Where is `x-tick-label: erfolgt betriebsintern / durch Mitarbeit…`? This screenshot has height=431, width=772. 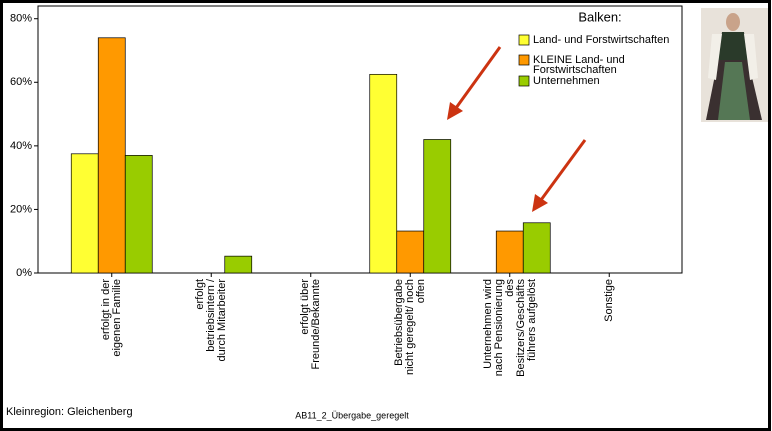
x-tick-label: erfolgt betriebsintern / durch Mitarbeit… is located at coordinates (210, 320).